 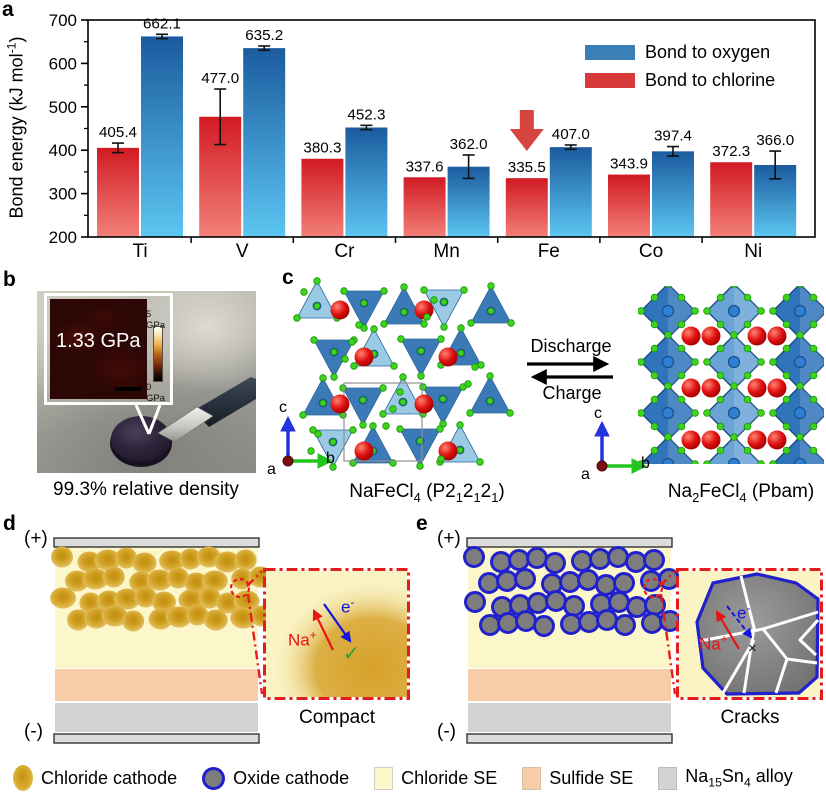 What do you see at coordinates (425, 166) in the screenshot?
I see `svg-text: 337.6` at bounding box center [425, 166].